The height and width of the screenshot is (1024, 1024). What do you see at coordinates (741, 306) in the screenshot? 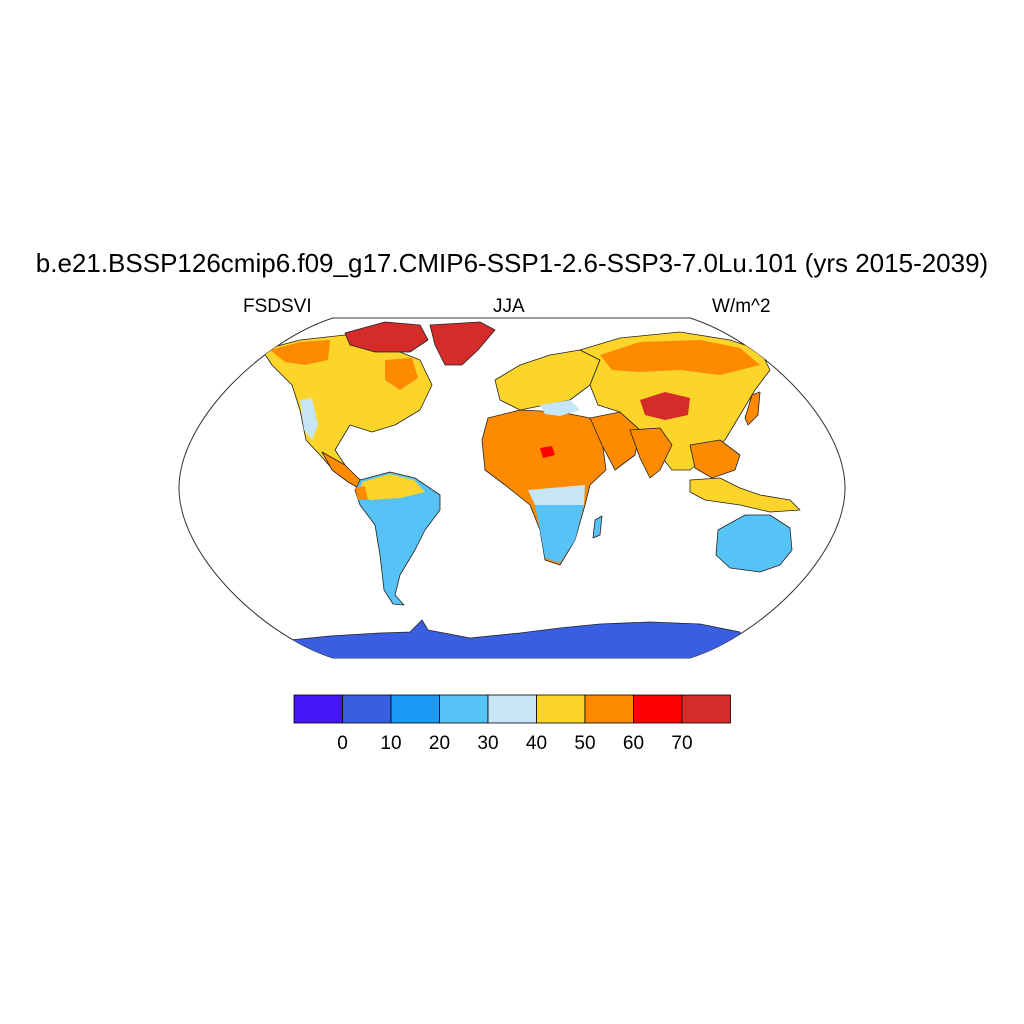
I see `units-label: W/m^2` at bounding box center [741, 306].